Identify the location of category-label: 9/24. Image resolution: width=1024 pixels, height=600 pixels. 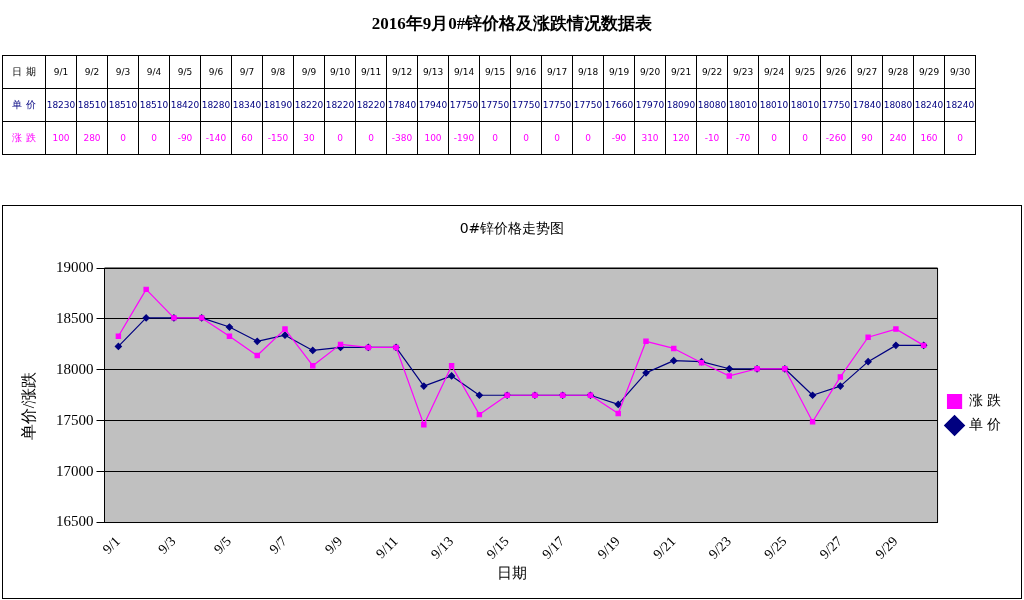
(774, 72).